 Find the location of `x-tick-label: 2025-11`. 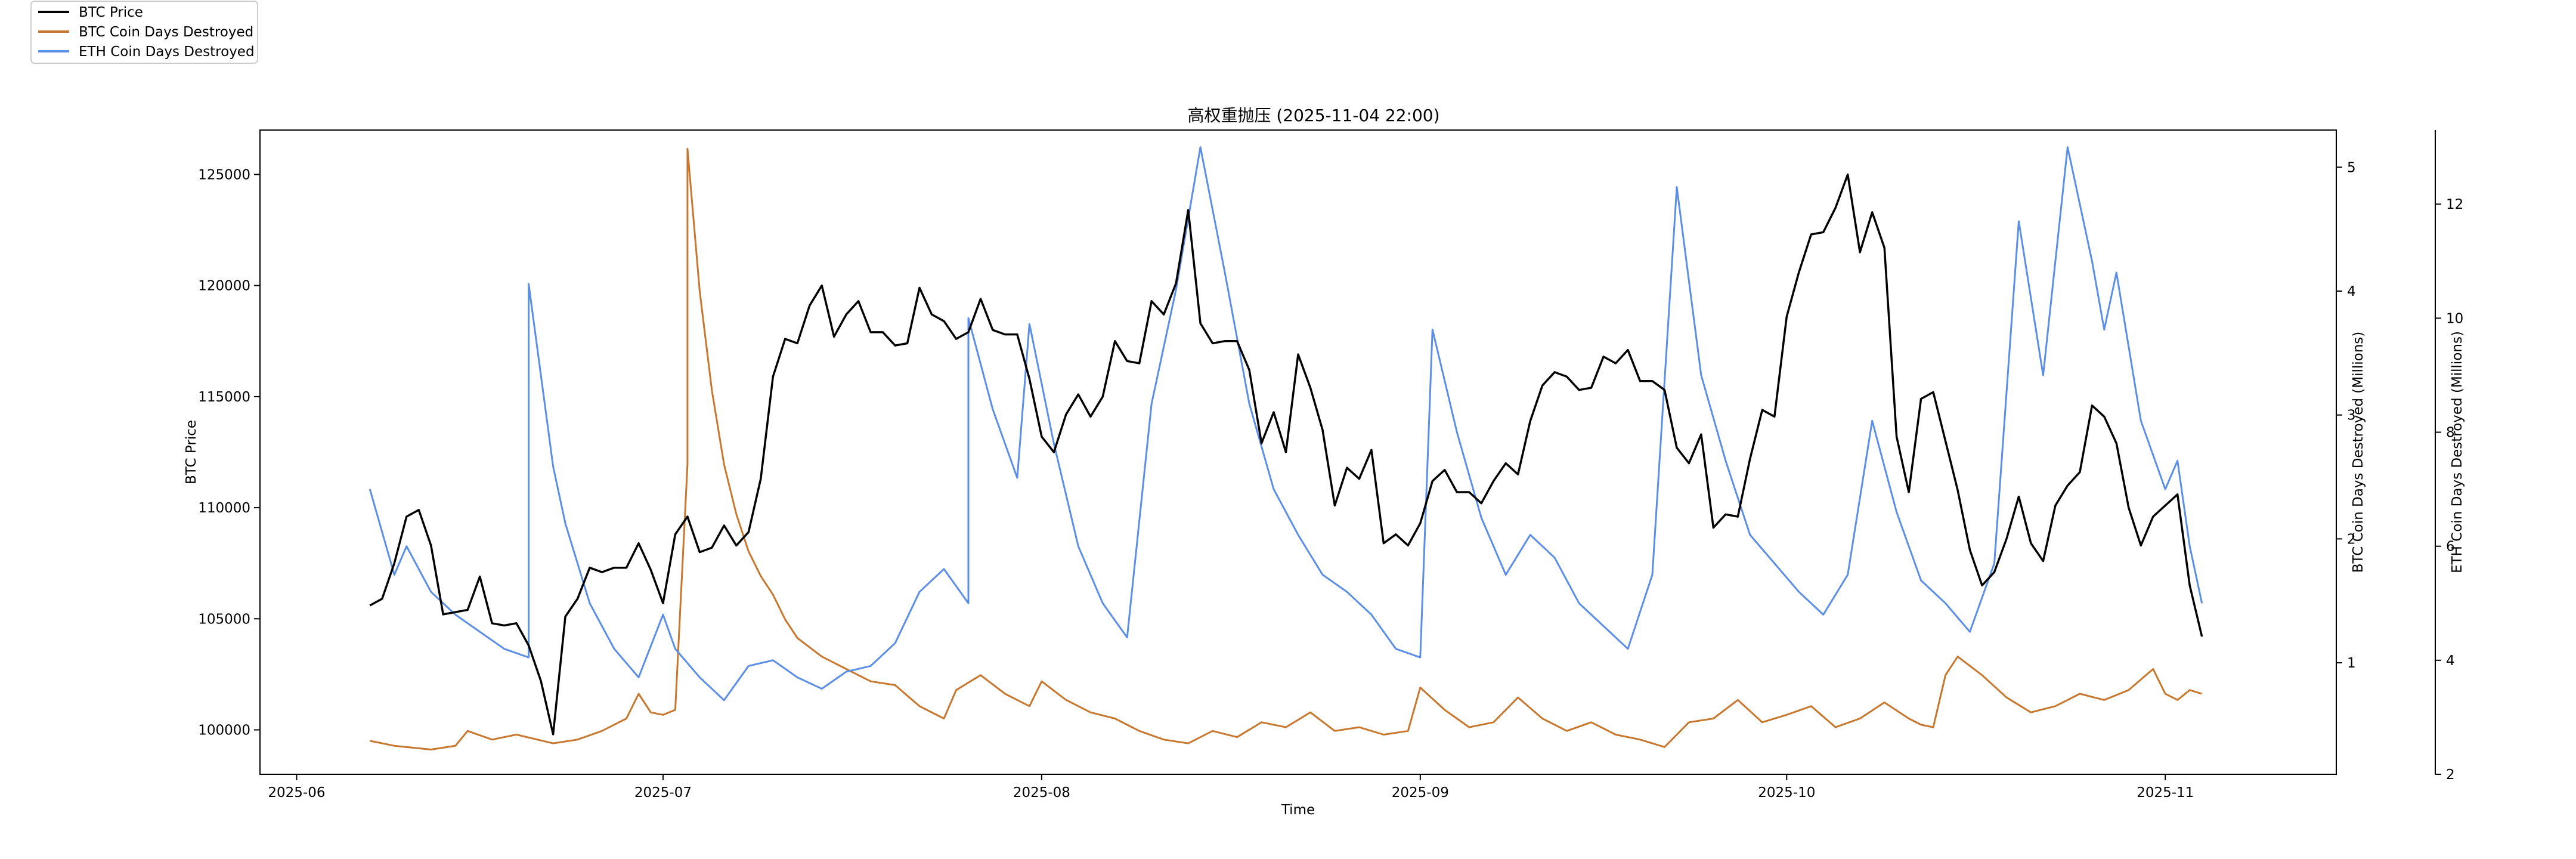

x-tick-label: 2025-11 is located at coordinates (2166, 793).